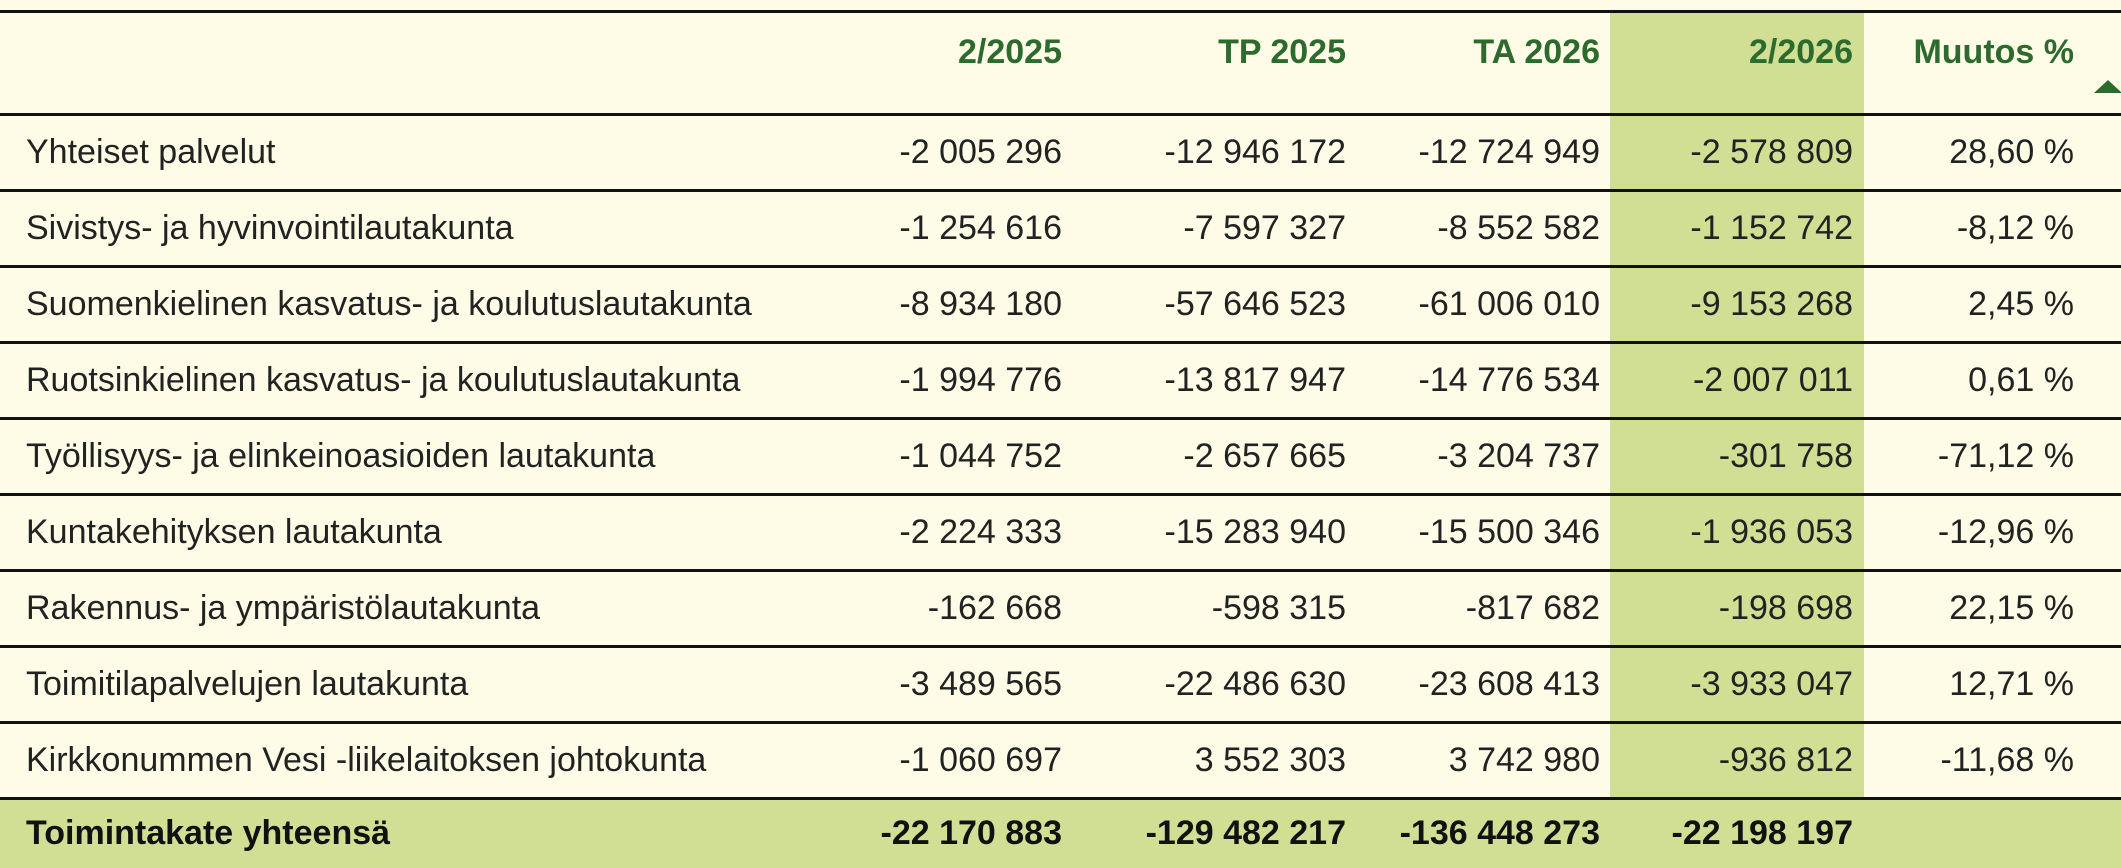 This screenshot has height=868, width=2121. I want to click on cell-value: -301 758, so click(1785, 456).